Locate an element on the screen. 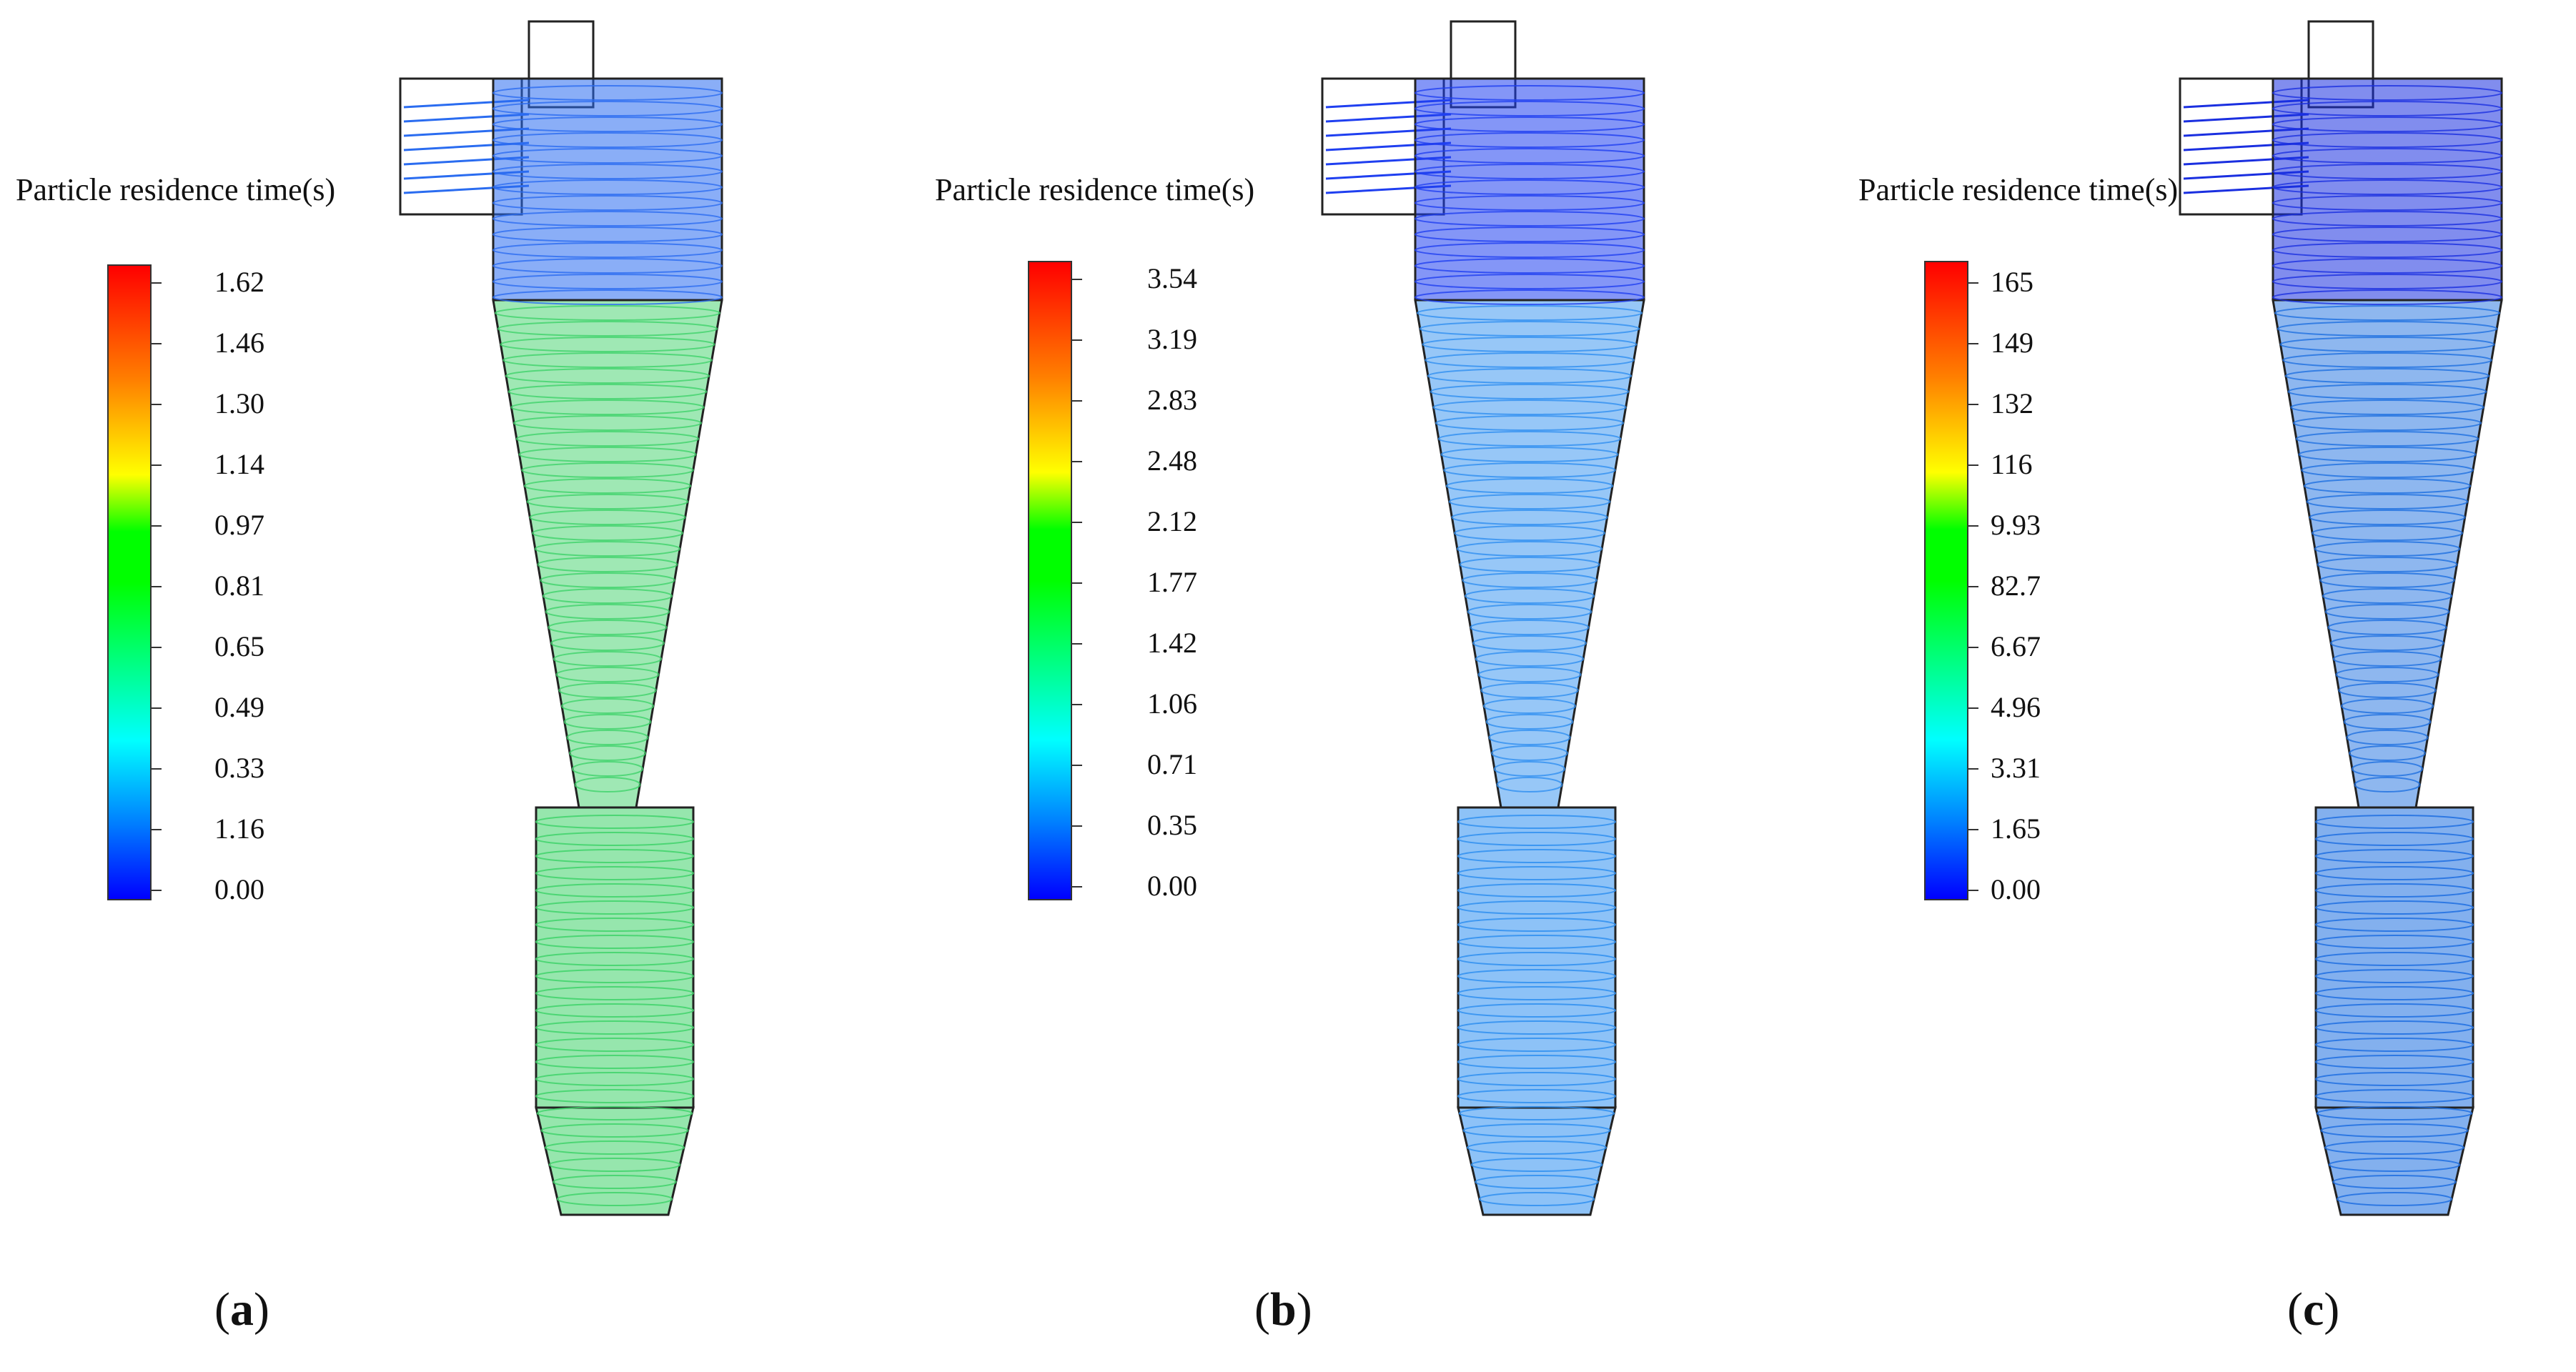 The width and height of the screenshot is (2576, 1372). dust-bin-outline is located at coordinates (2394, 957).